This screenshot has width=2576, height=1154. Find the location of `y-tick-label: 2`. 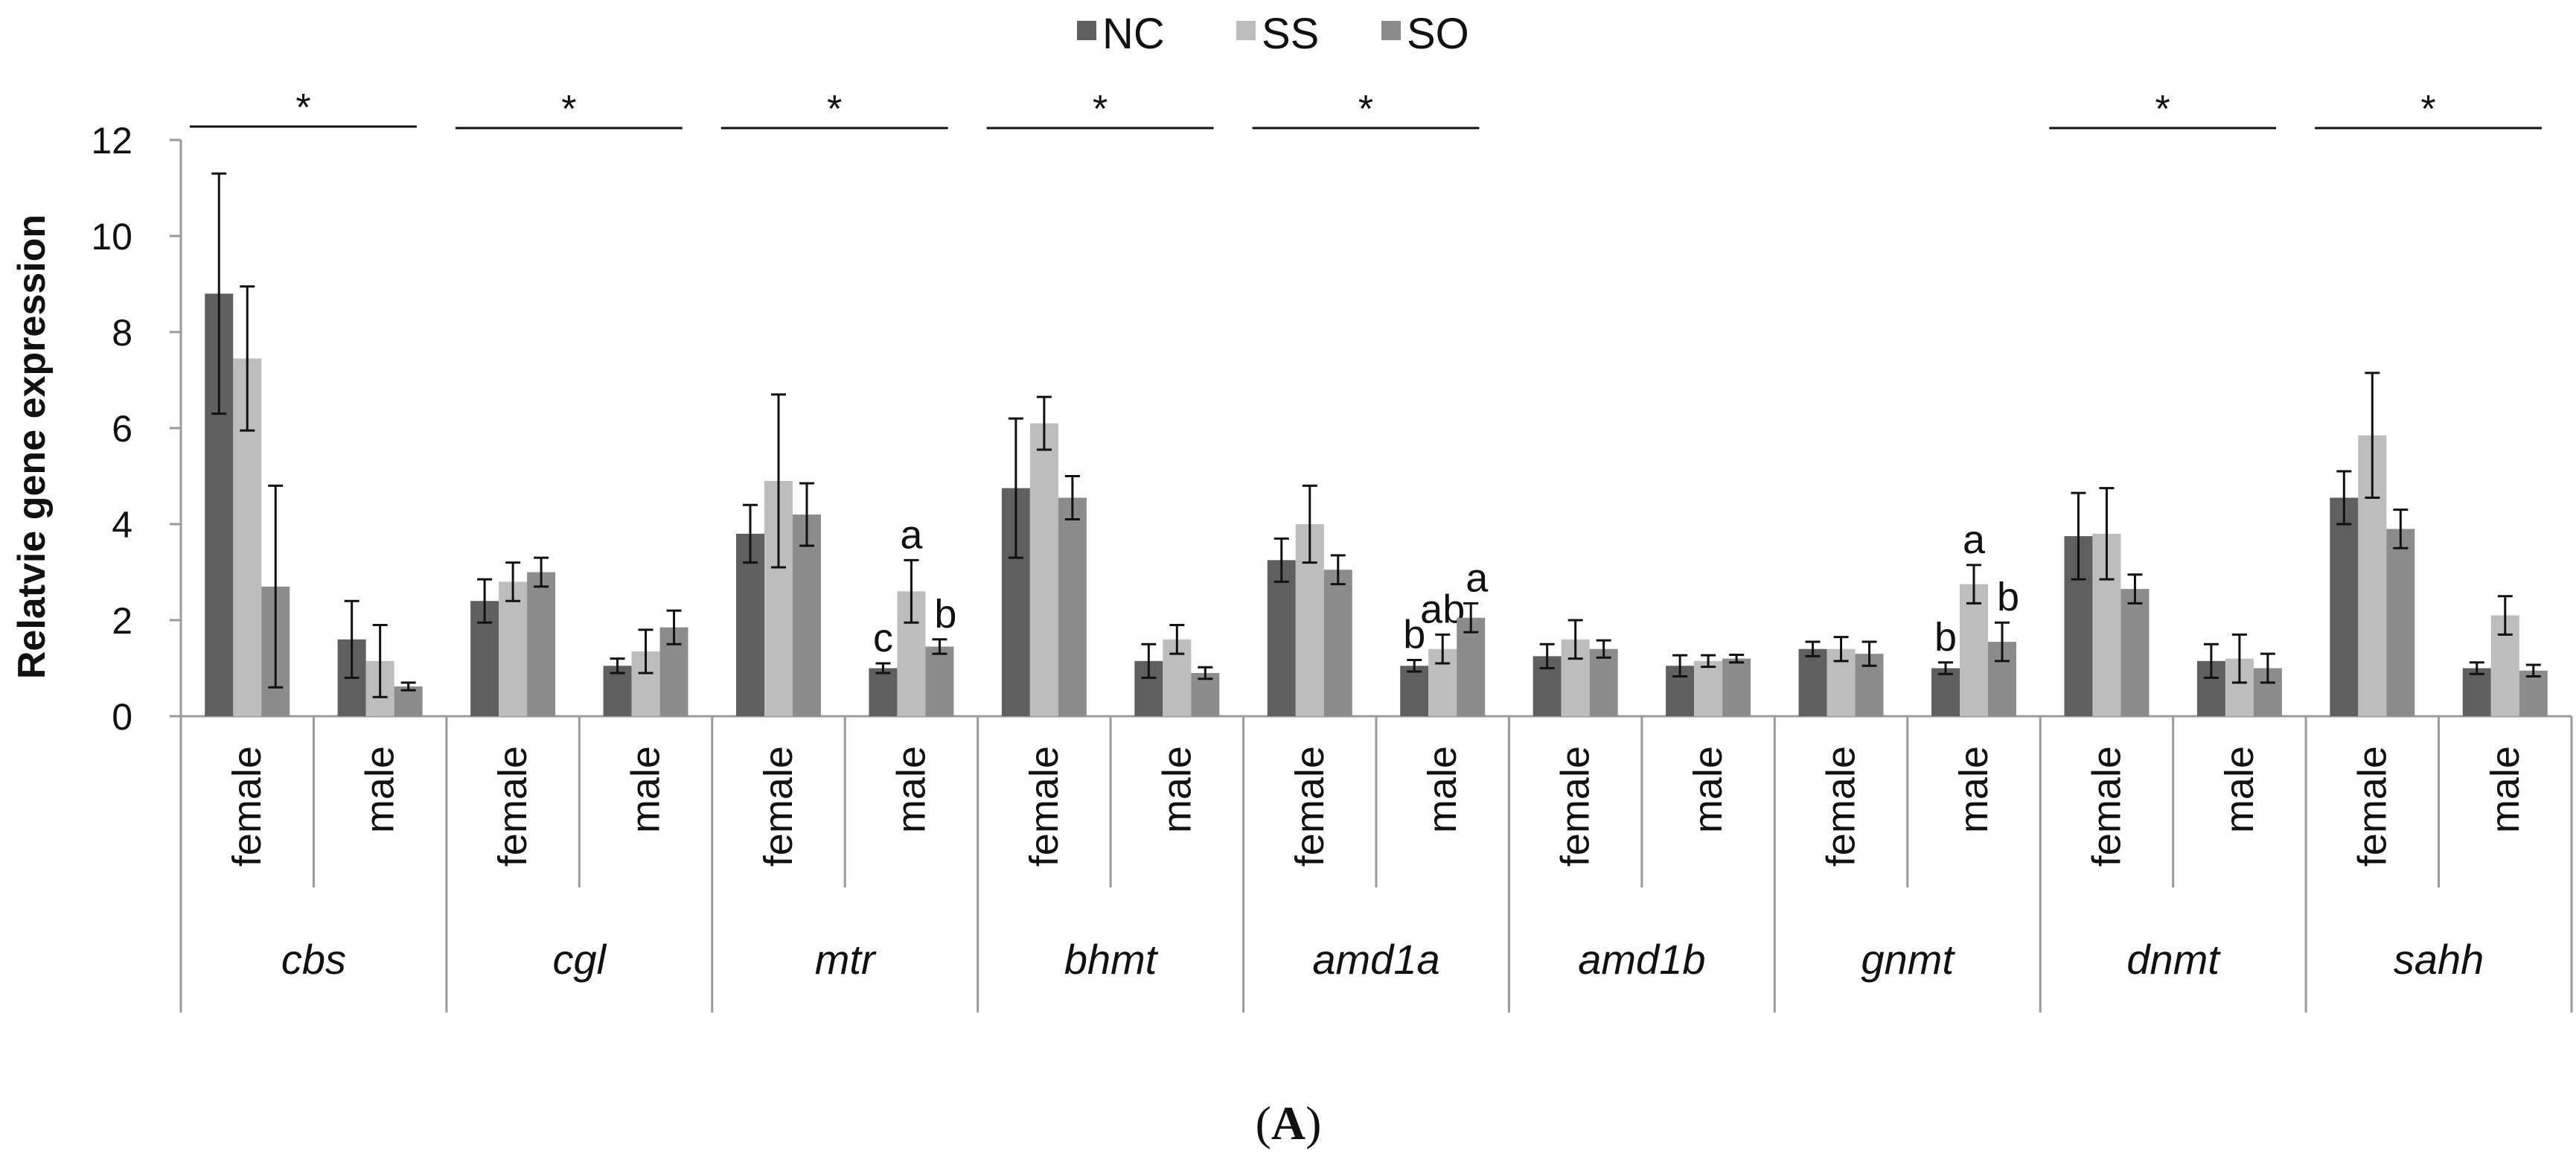

y-tick-label: 2 is located at coordinates (122, 621).